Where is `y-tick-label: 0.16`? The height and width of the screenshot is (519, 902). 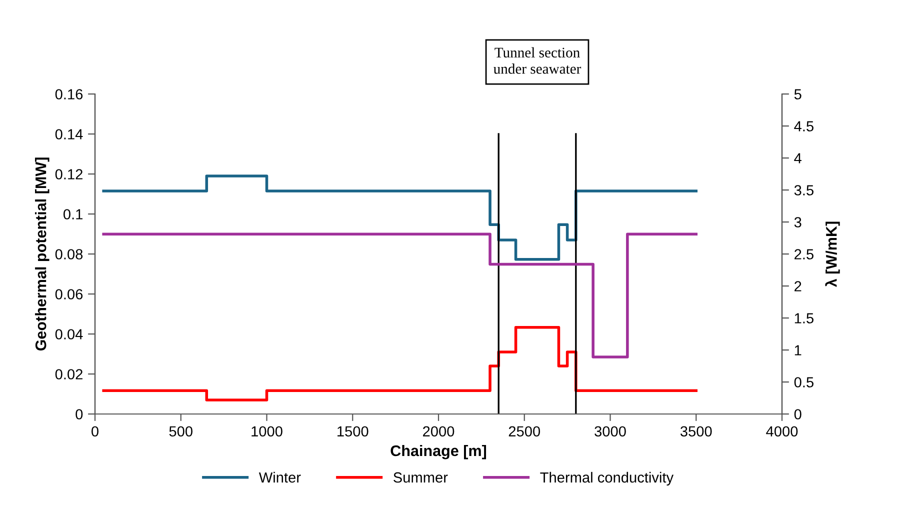
y-tick-label: 0.16 is located at coordinates (69, 94).